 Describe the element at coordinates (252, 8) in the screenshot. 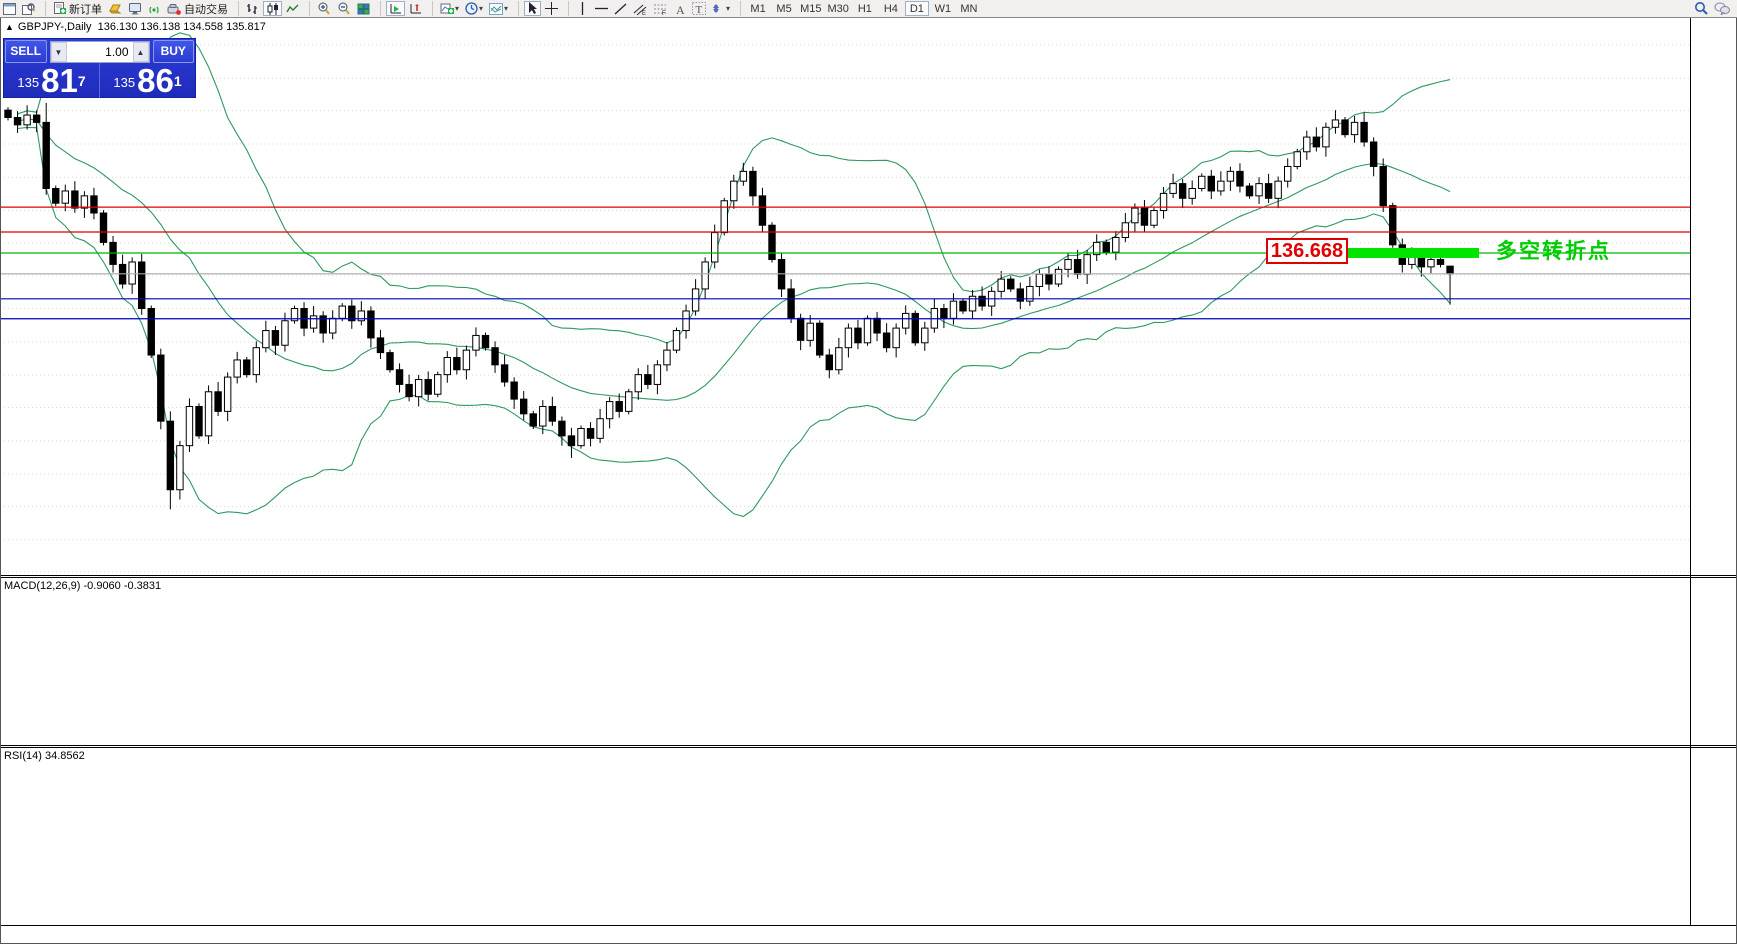

I see `bar-chart-type-icon` at that location.